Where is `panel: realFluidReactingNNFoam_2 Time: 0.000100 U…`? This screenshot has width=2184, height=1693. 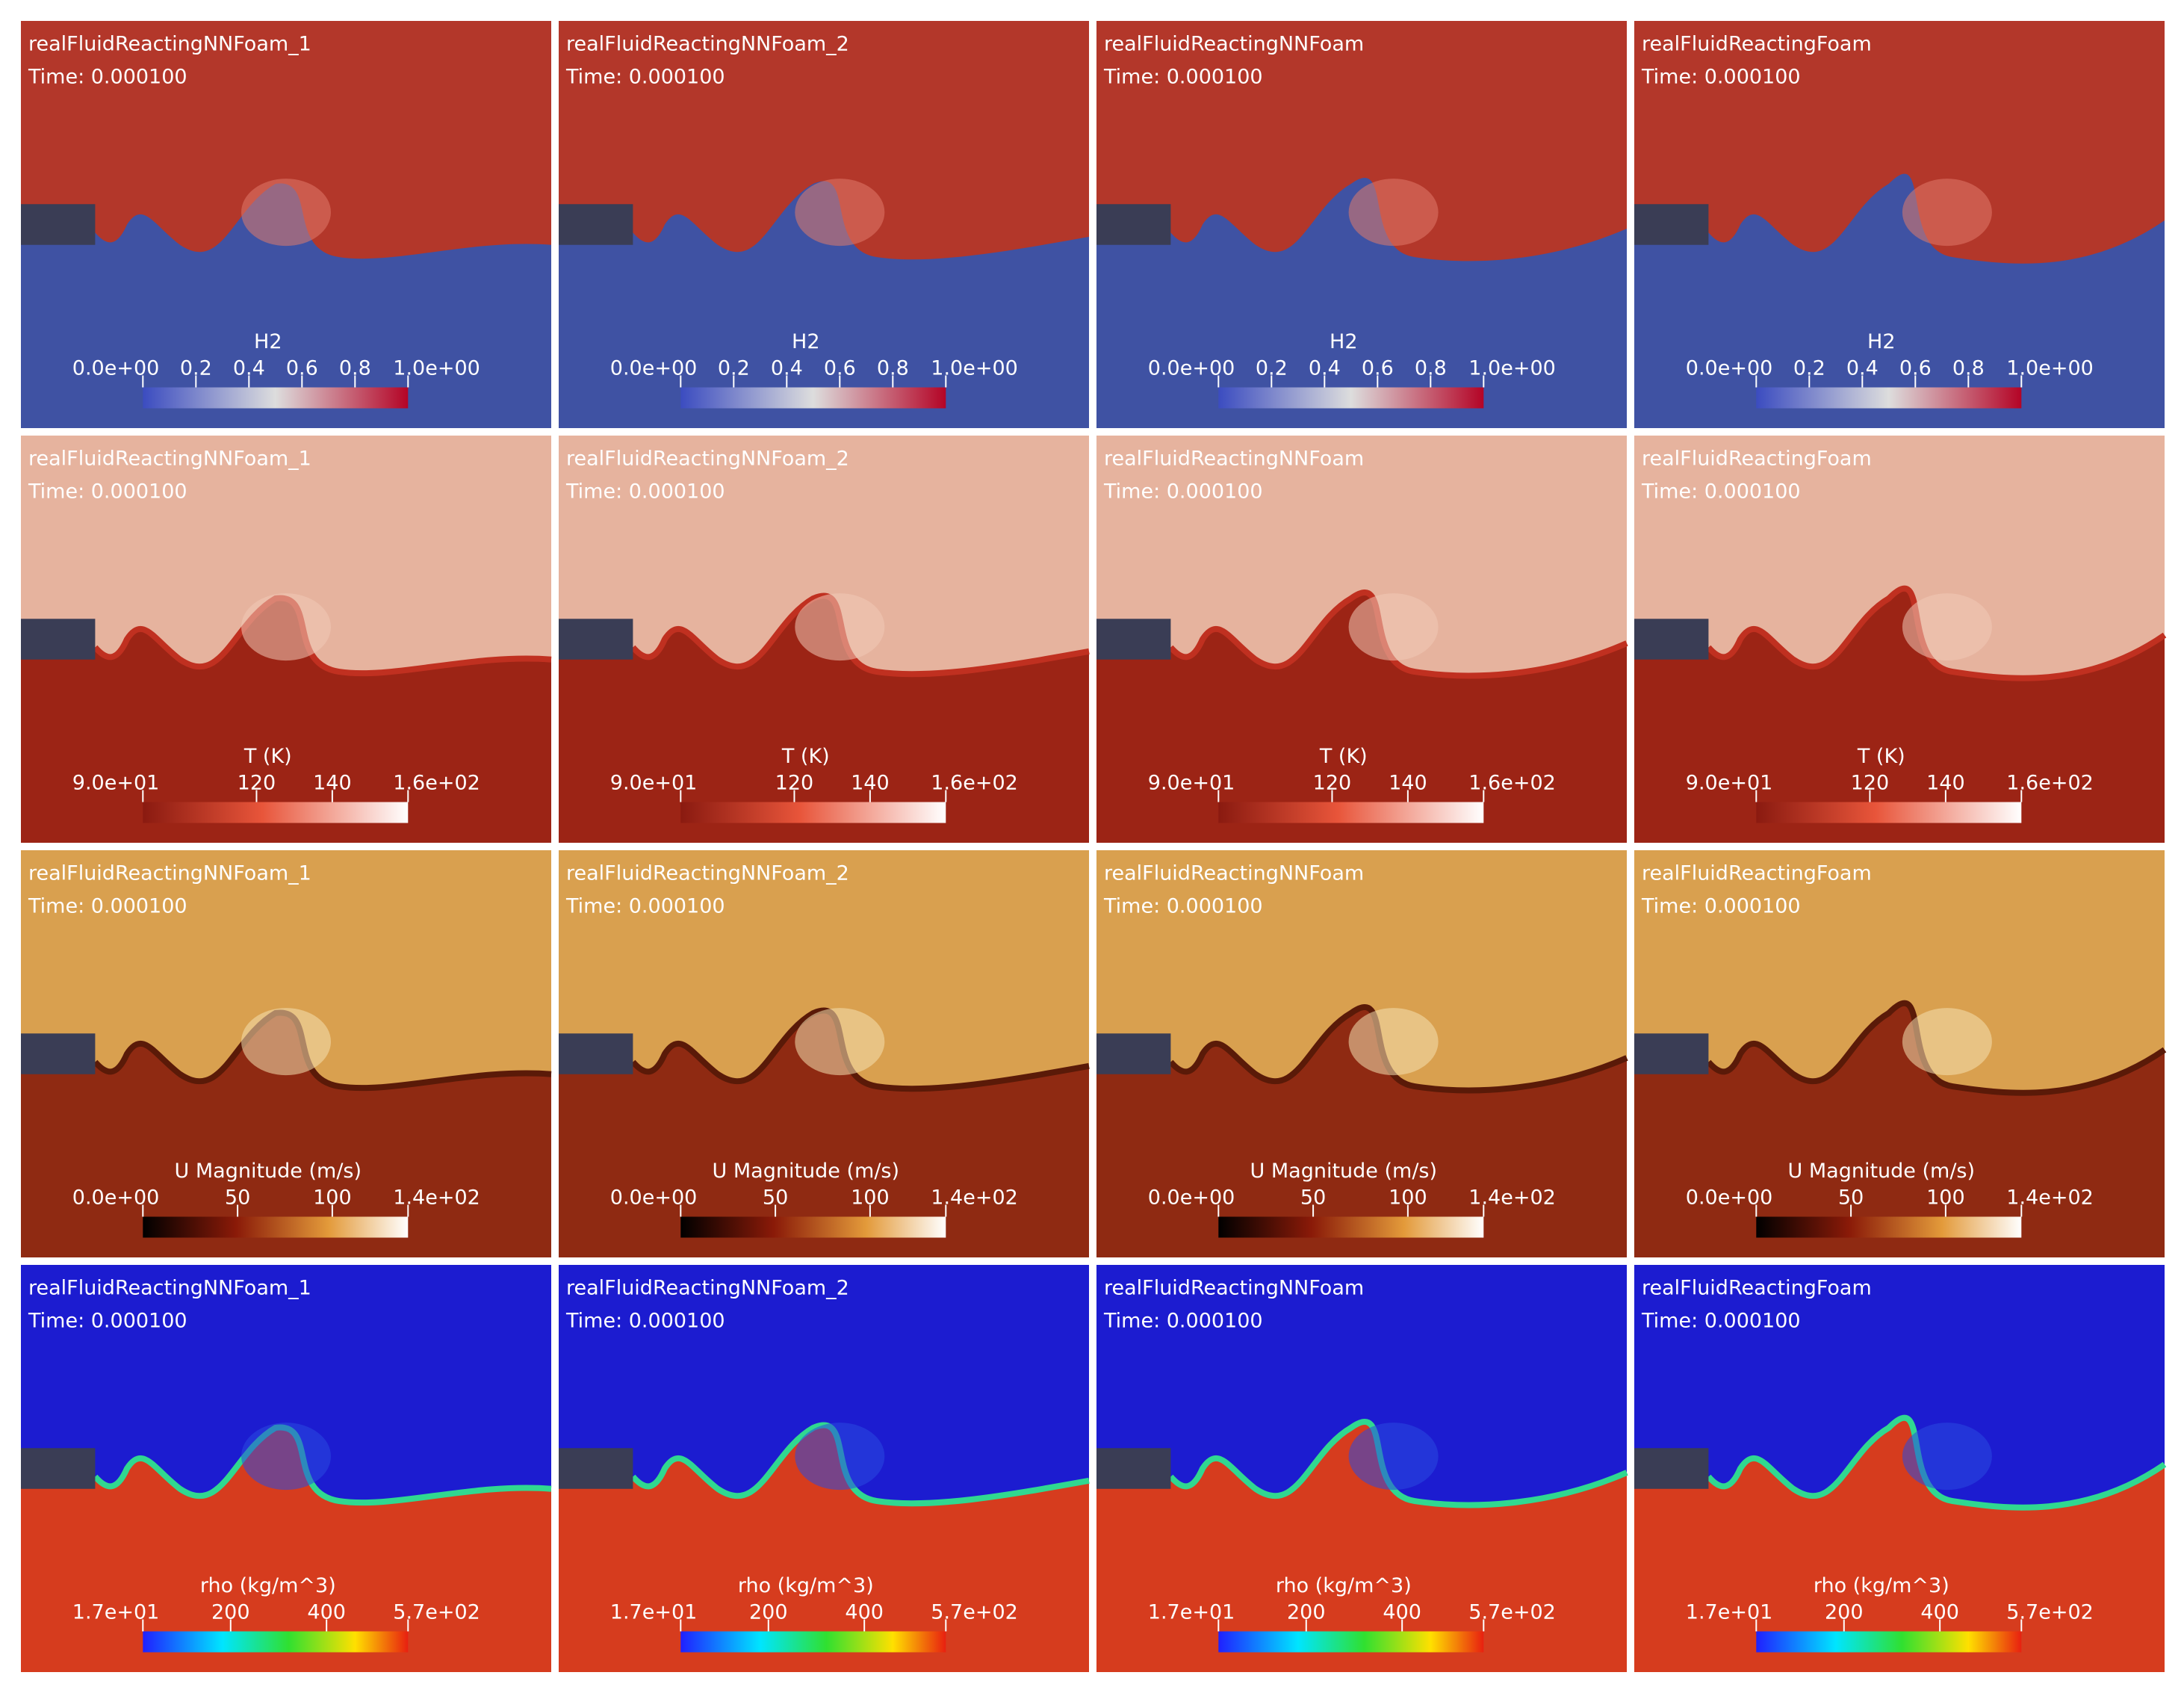 panel: realFluidReactingNNFoam_2 Time: 0.000100 U… is located at coordinates (824, 1053).